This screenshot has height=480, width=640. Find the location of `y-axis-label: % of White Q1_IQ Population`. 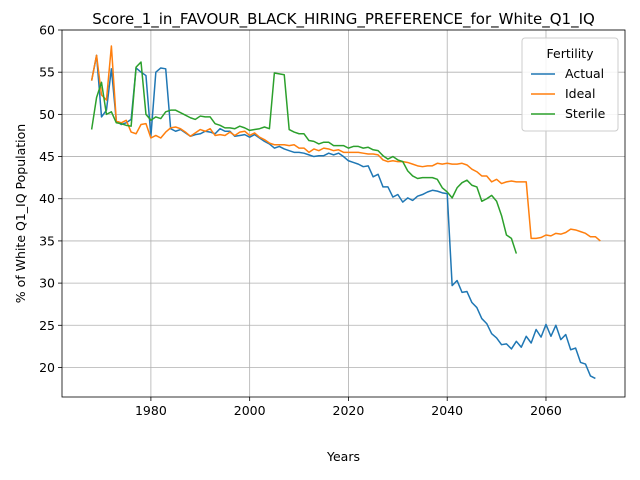

y-axis-label: % of White Q1_IQ Population is located at coordinates (20, 213).